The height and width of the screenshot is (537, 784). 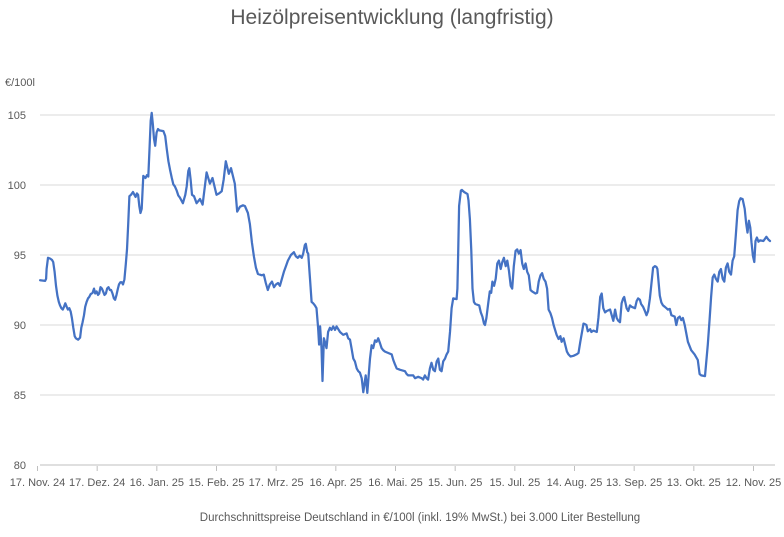 I want to click on y-tick-label: 90, so click(x=20, y=326).